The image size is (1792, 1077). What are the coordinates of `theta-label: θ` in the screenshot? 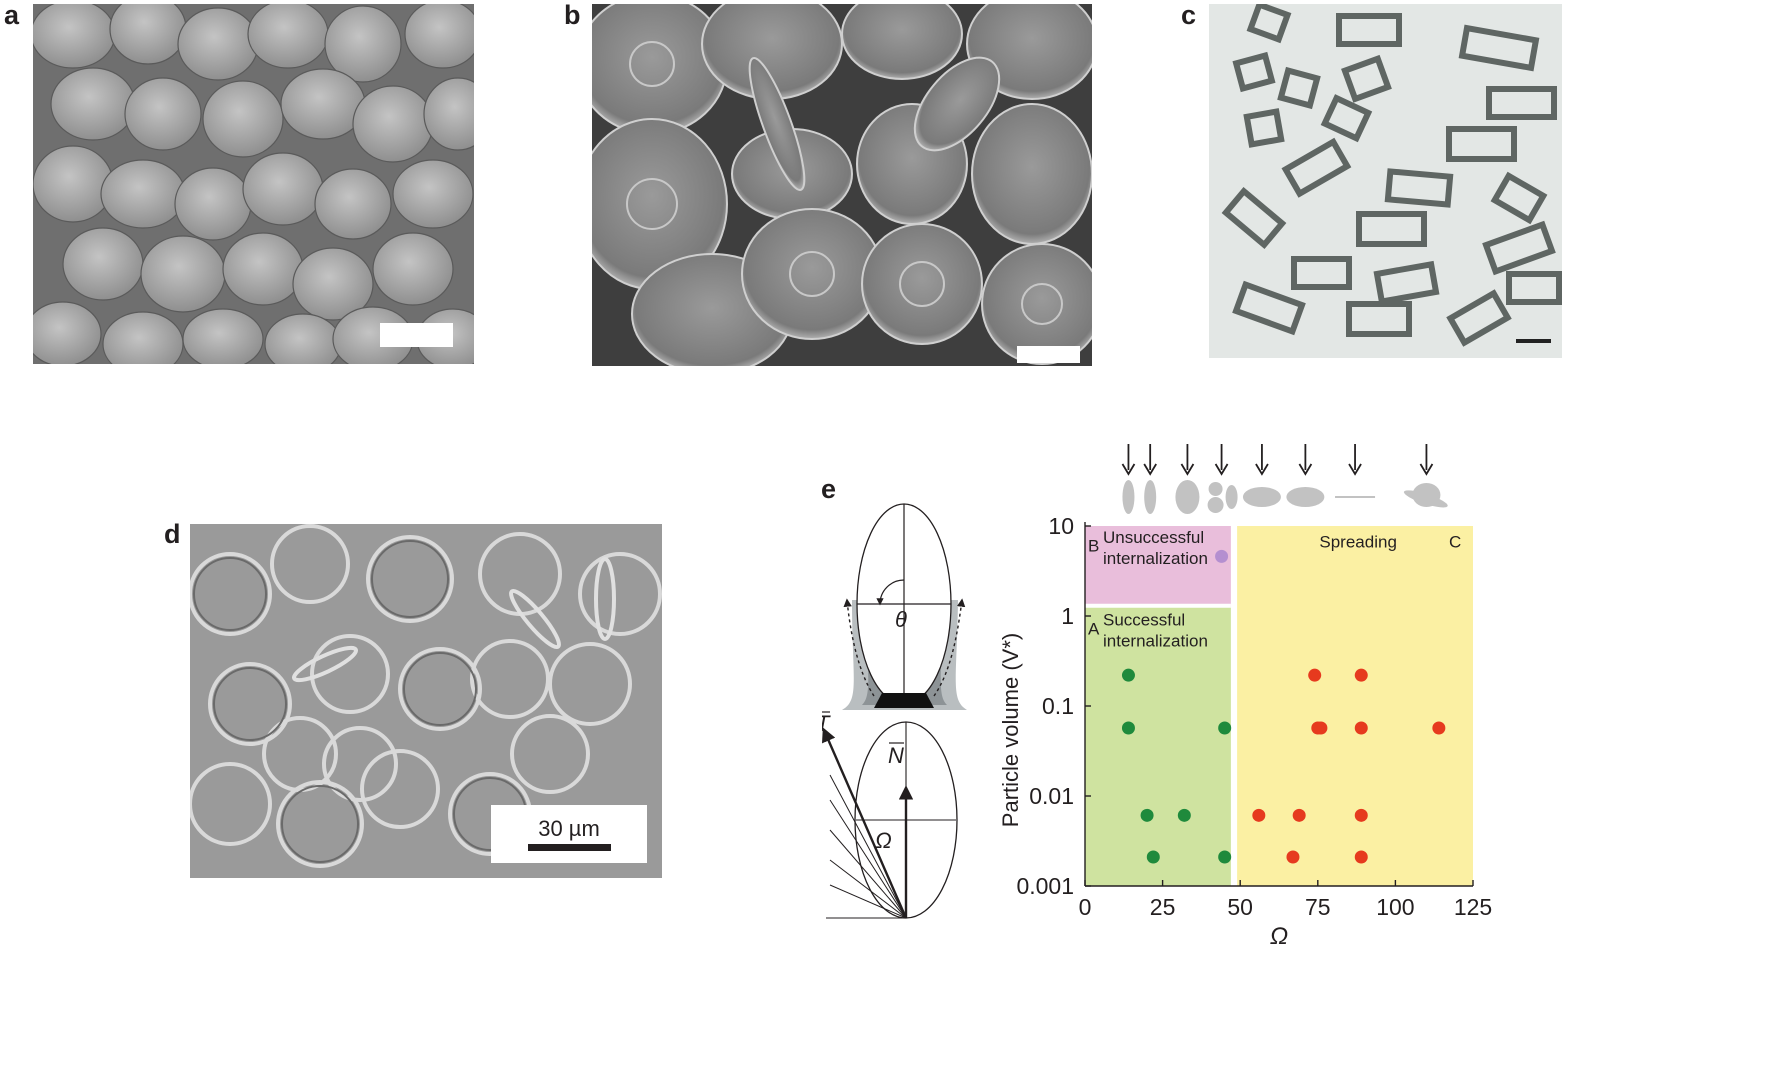 It's located at (901, 619).